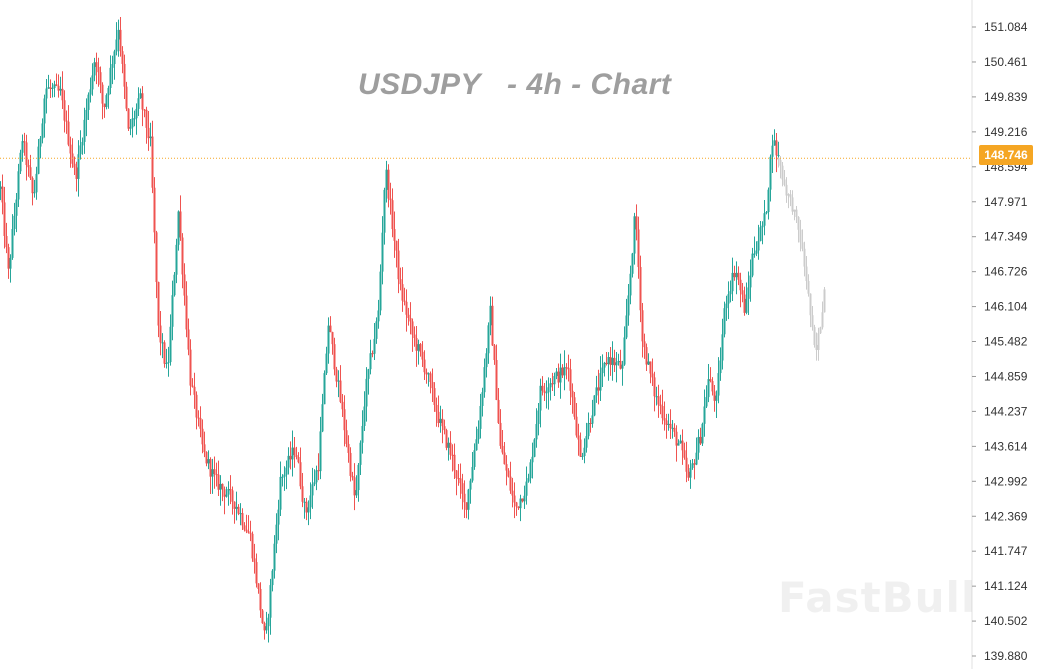 Image resolution: width=1042 pixels, height=669 pixels. What do you see at coordinates (1006, 621) in the screenshot?
I see `y-tick-label: 140.502` at bounding box center [1006, 621].